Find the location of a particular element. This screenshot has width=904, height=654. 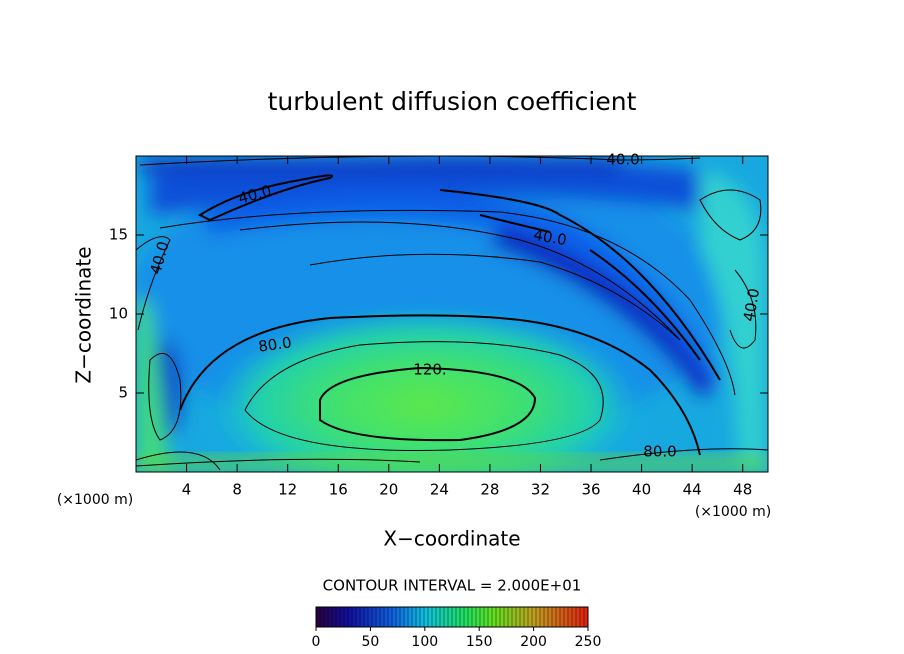

chart-title: turbulent diffusion coefficient is located at coordinates (452, 101).